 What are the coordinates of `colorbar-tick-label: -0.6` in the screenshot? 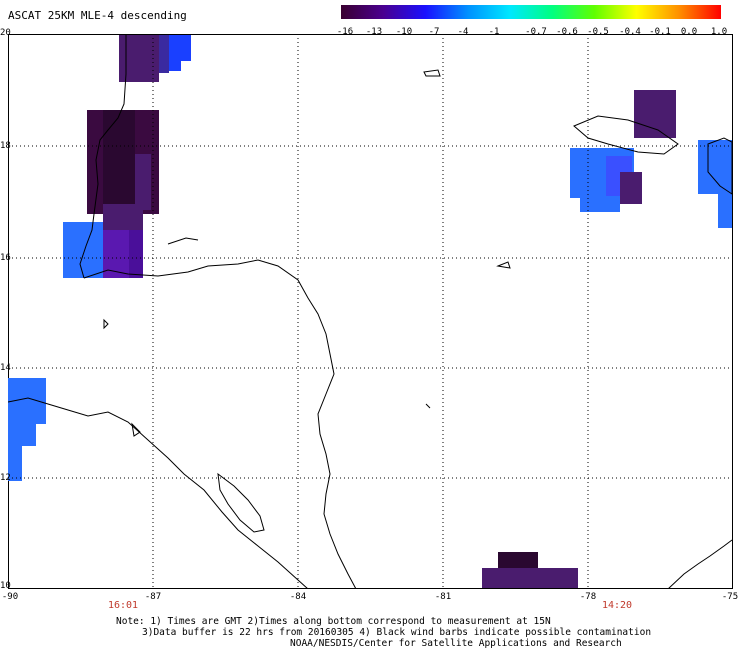 It's located at (567, 32).